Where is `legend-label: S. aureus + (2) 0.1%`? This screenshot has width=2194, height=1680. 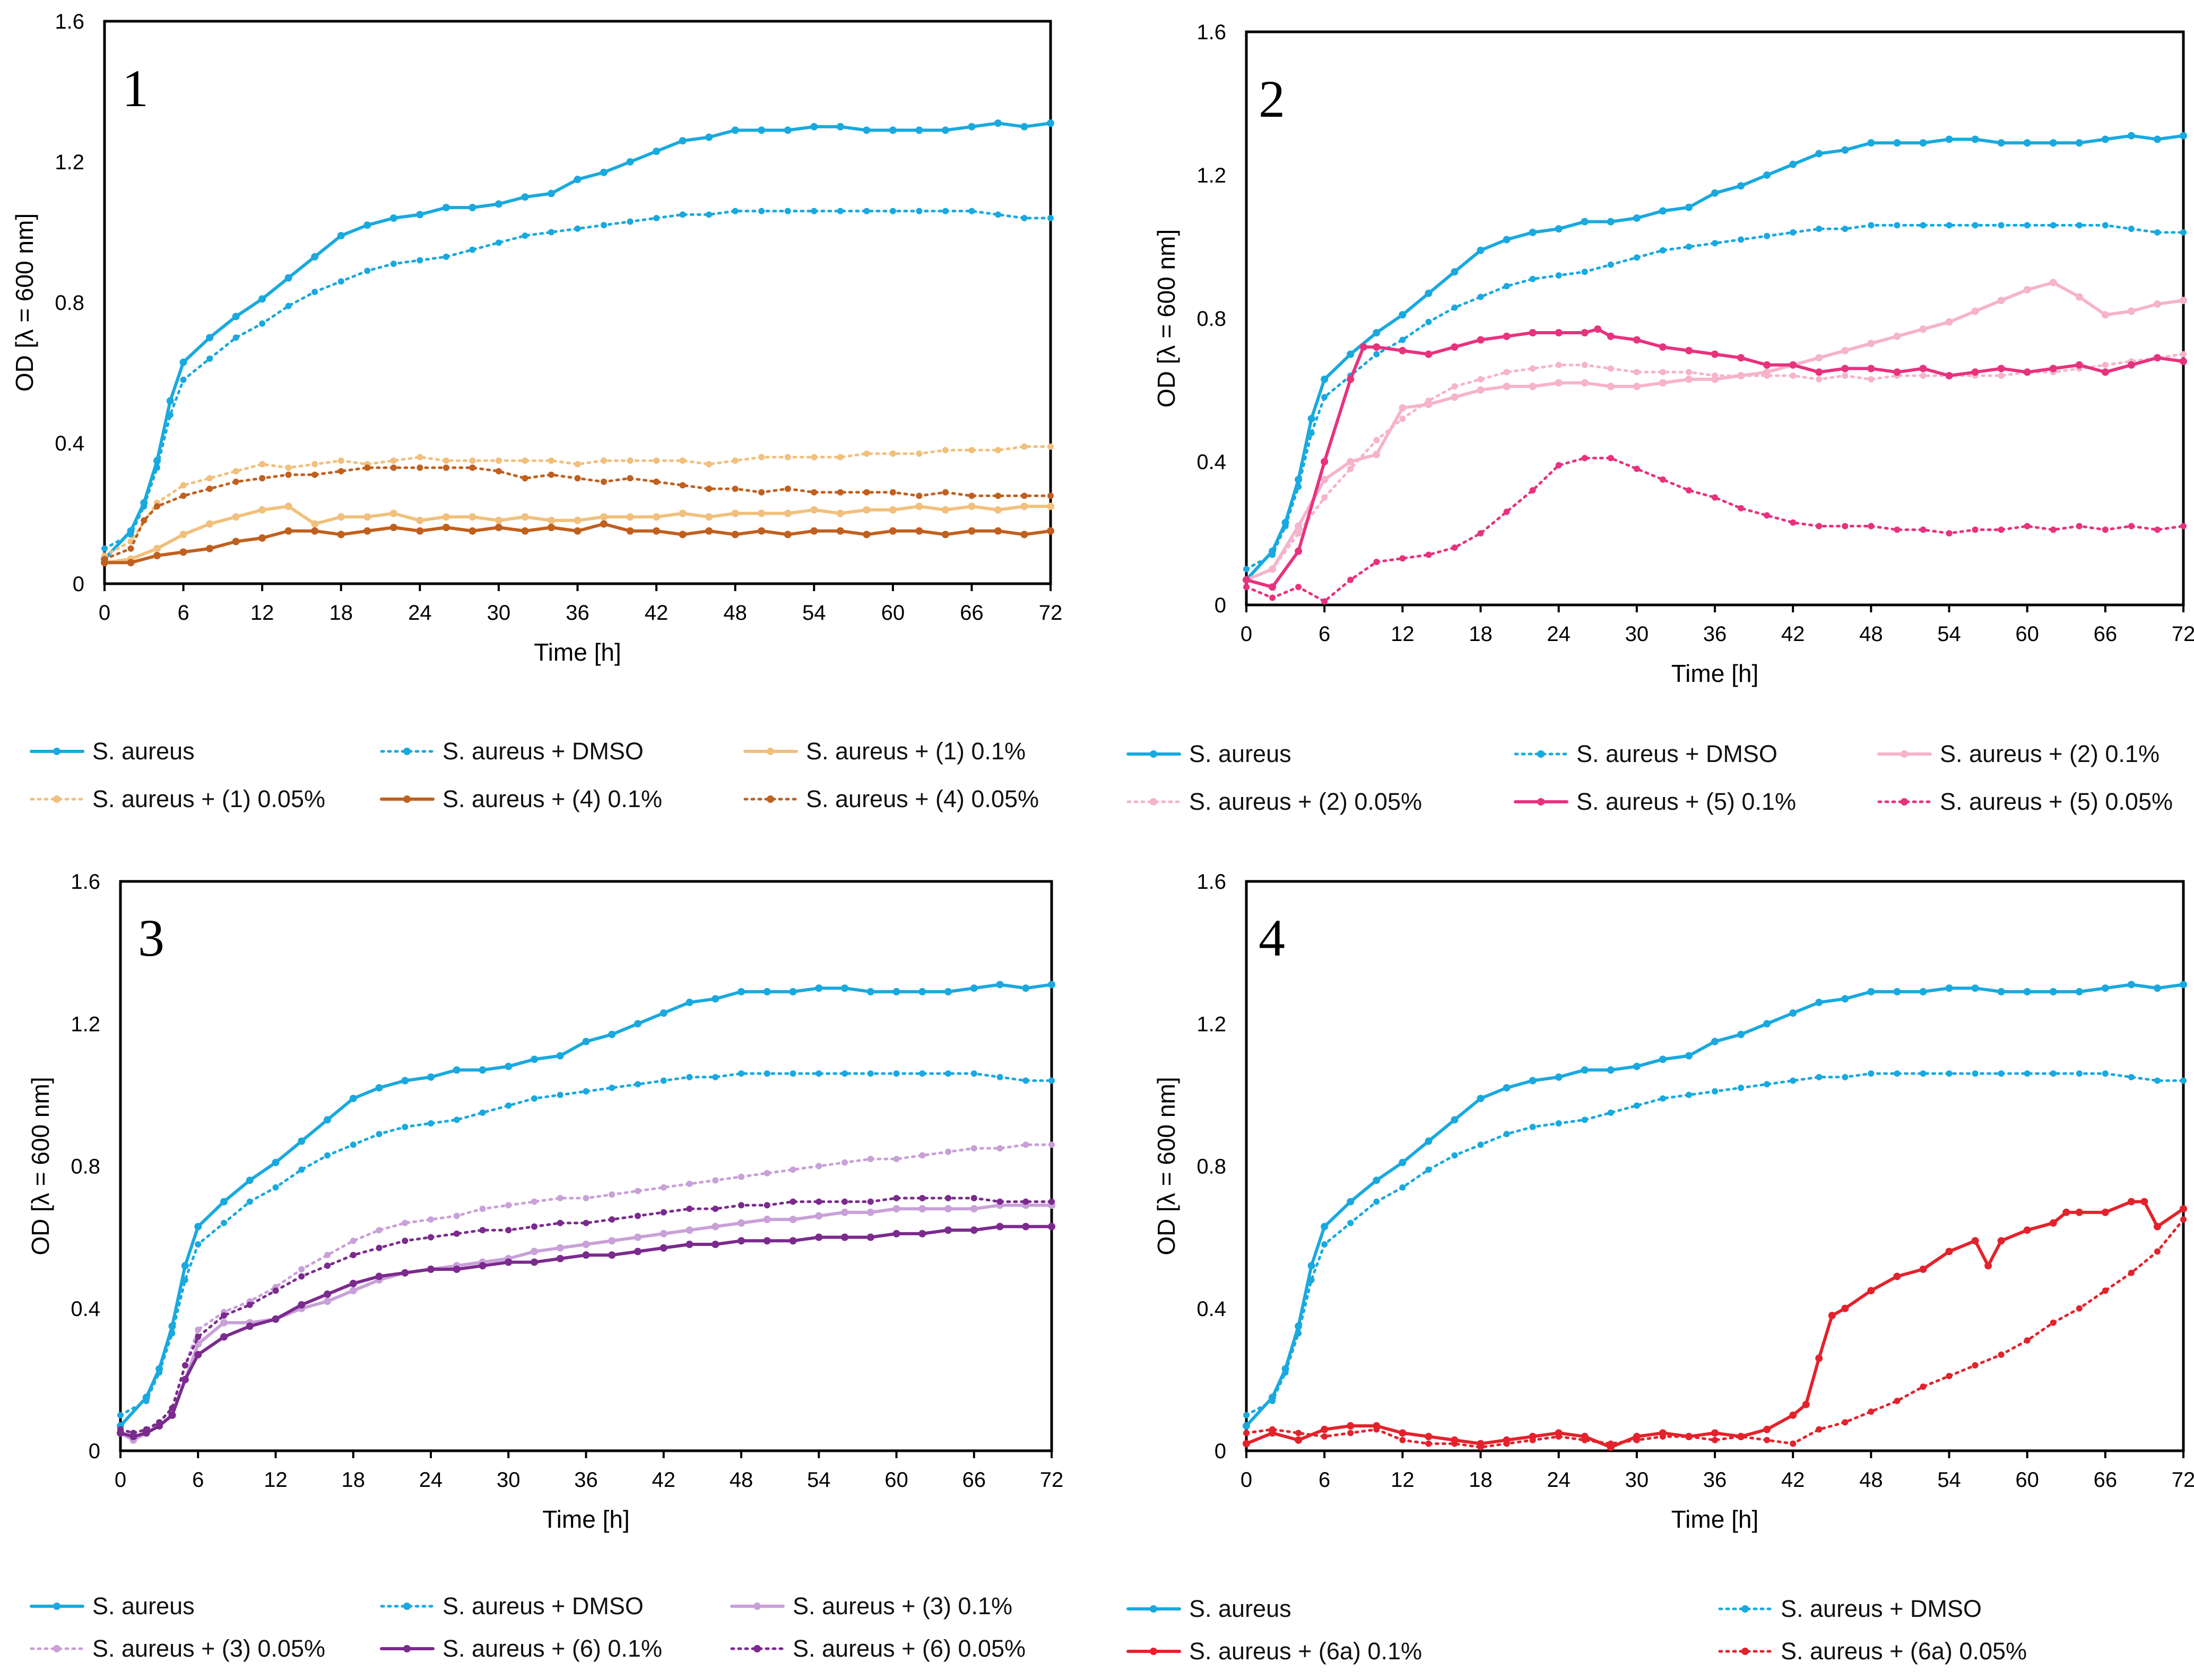 legend-label: S. aureus + (2) 0.1% is located at coordinates (2050, 753).